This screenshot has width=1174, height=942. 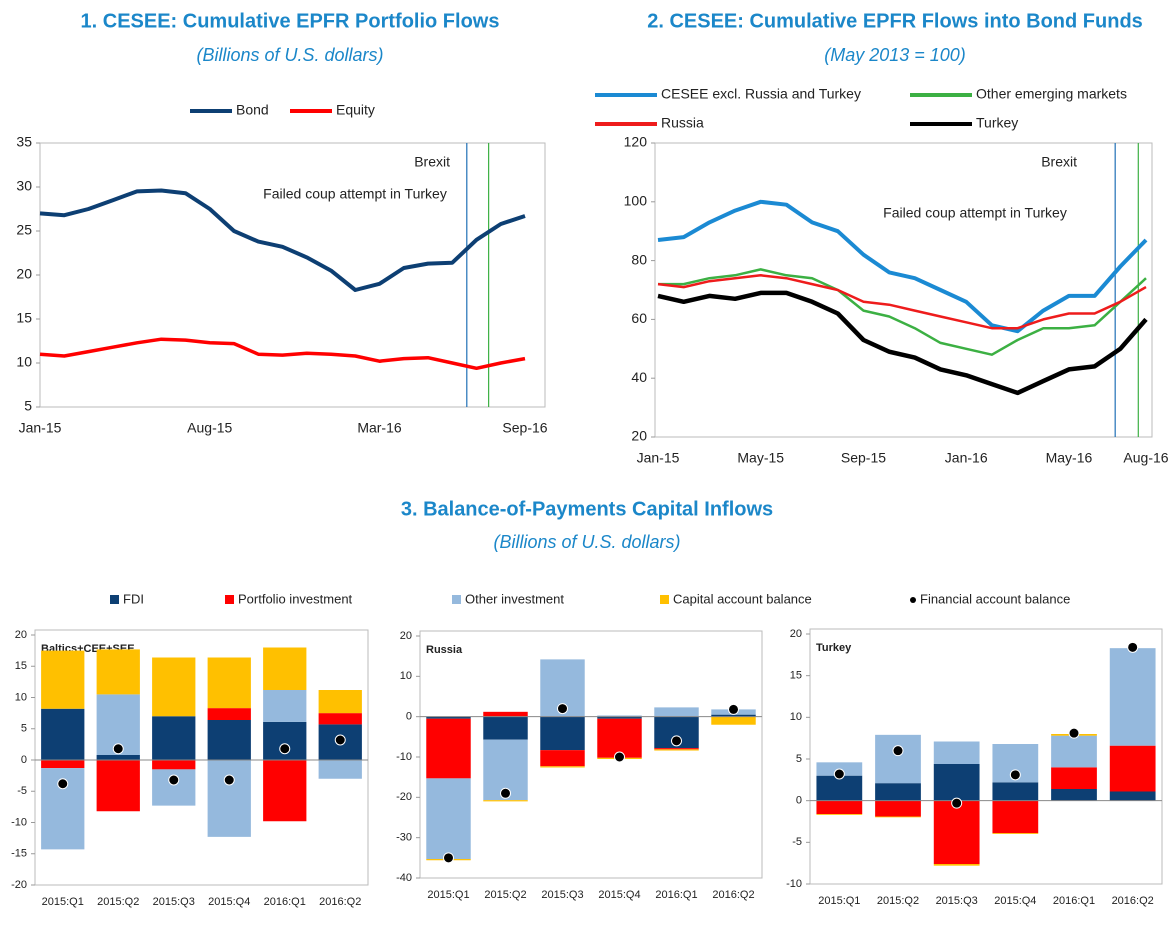 I want to click on event-label: Failed coup attempt in Turkey, so click(x=975, y=213).